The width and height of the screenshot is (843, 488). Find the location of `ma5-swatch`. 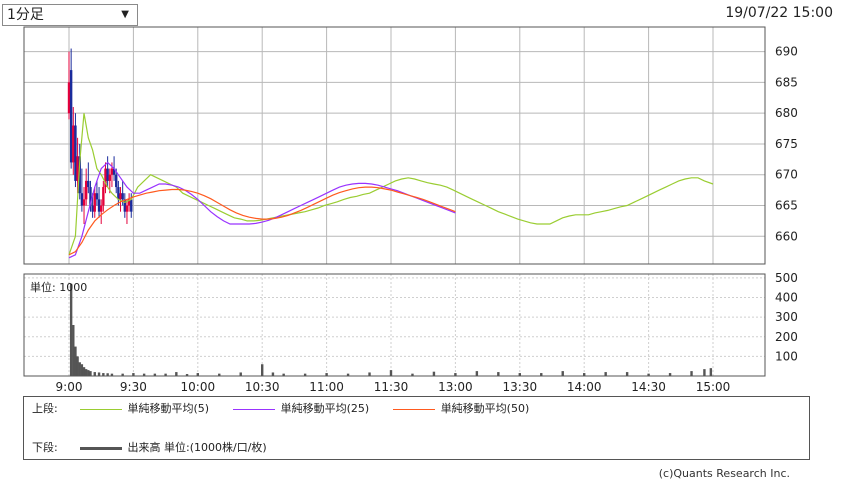

ma5-swatch is located at coordinates (100, 409).